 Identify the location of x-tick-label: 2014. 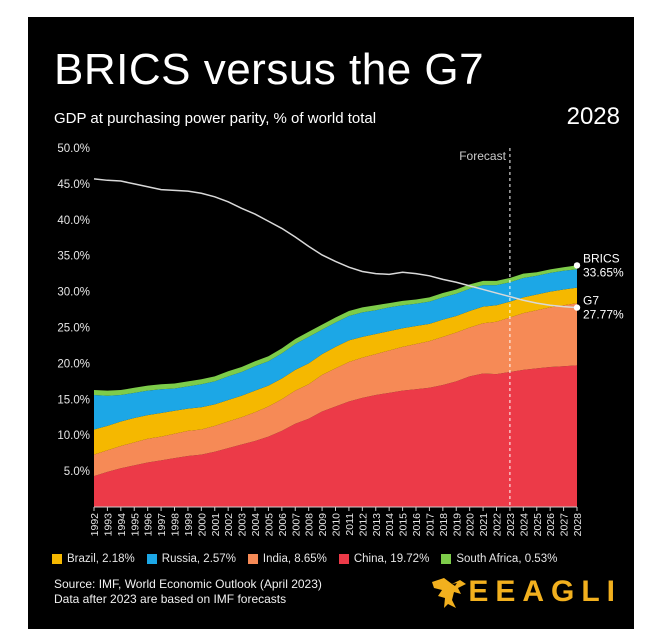
(390, 525).